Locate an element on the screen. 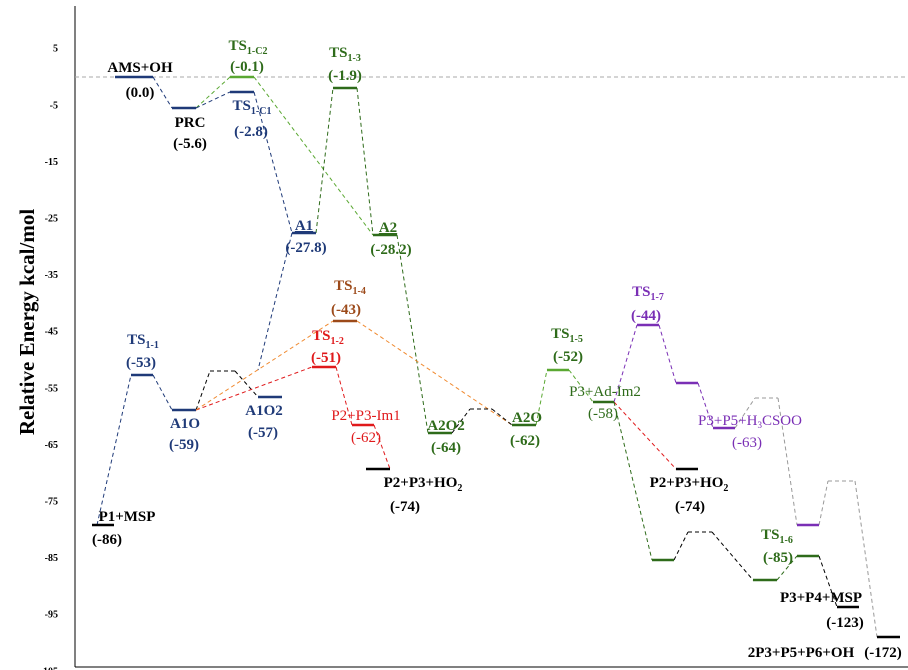 The image size is (908, 670). label-tsc1: TS1-C1 is located at coordinates (252, 107).